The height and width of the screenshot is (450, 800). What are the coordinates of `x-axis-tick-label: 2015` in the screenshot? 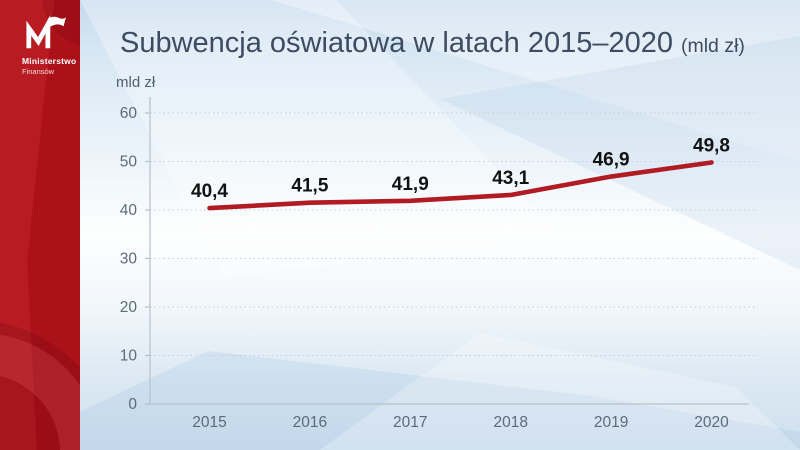 It's located at (209, 422).